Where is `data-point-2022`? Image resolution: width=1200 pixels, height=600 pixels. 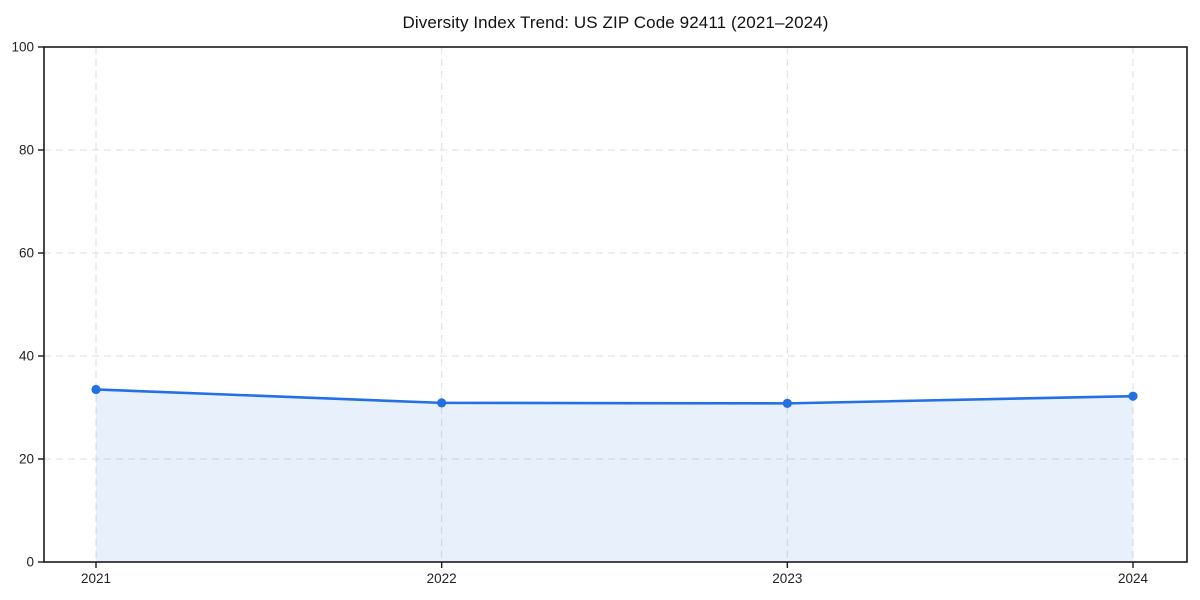
data-point-2022 is located at coordinates (442, 403).